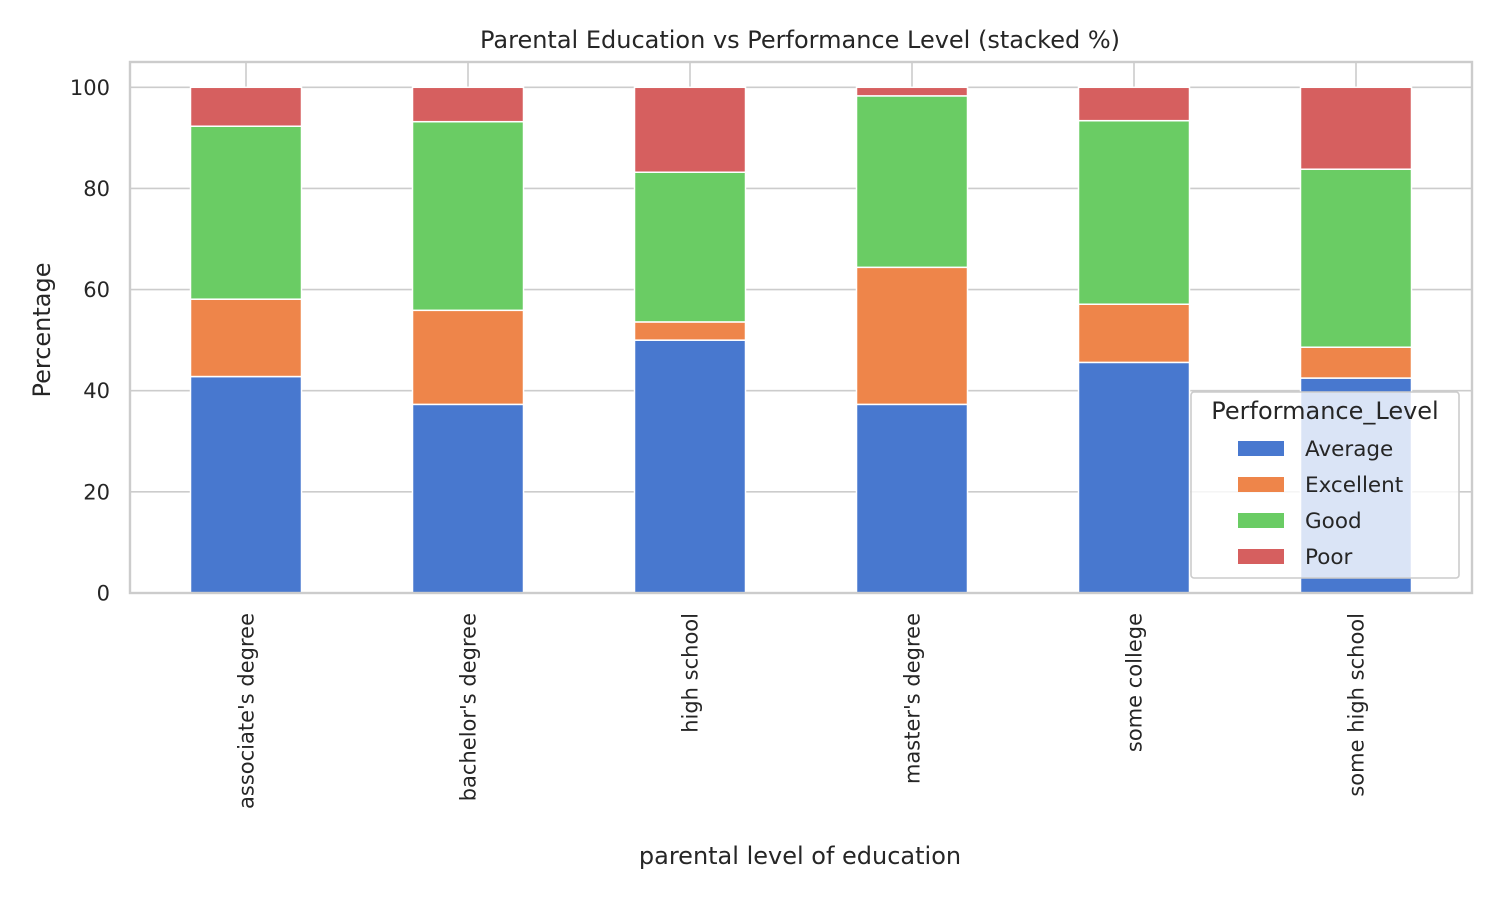  I want to click on y-tick-label: 0, so click(103, 594).